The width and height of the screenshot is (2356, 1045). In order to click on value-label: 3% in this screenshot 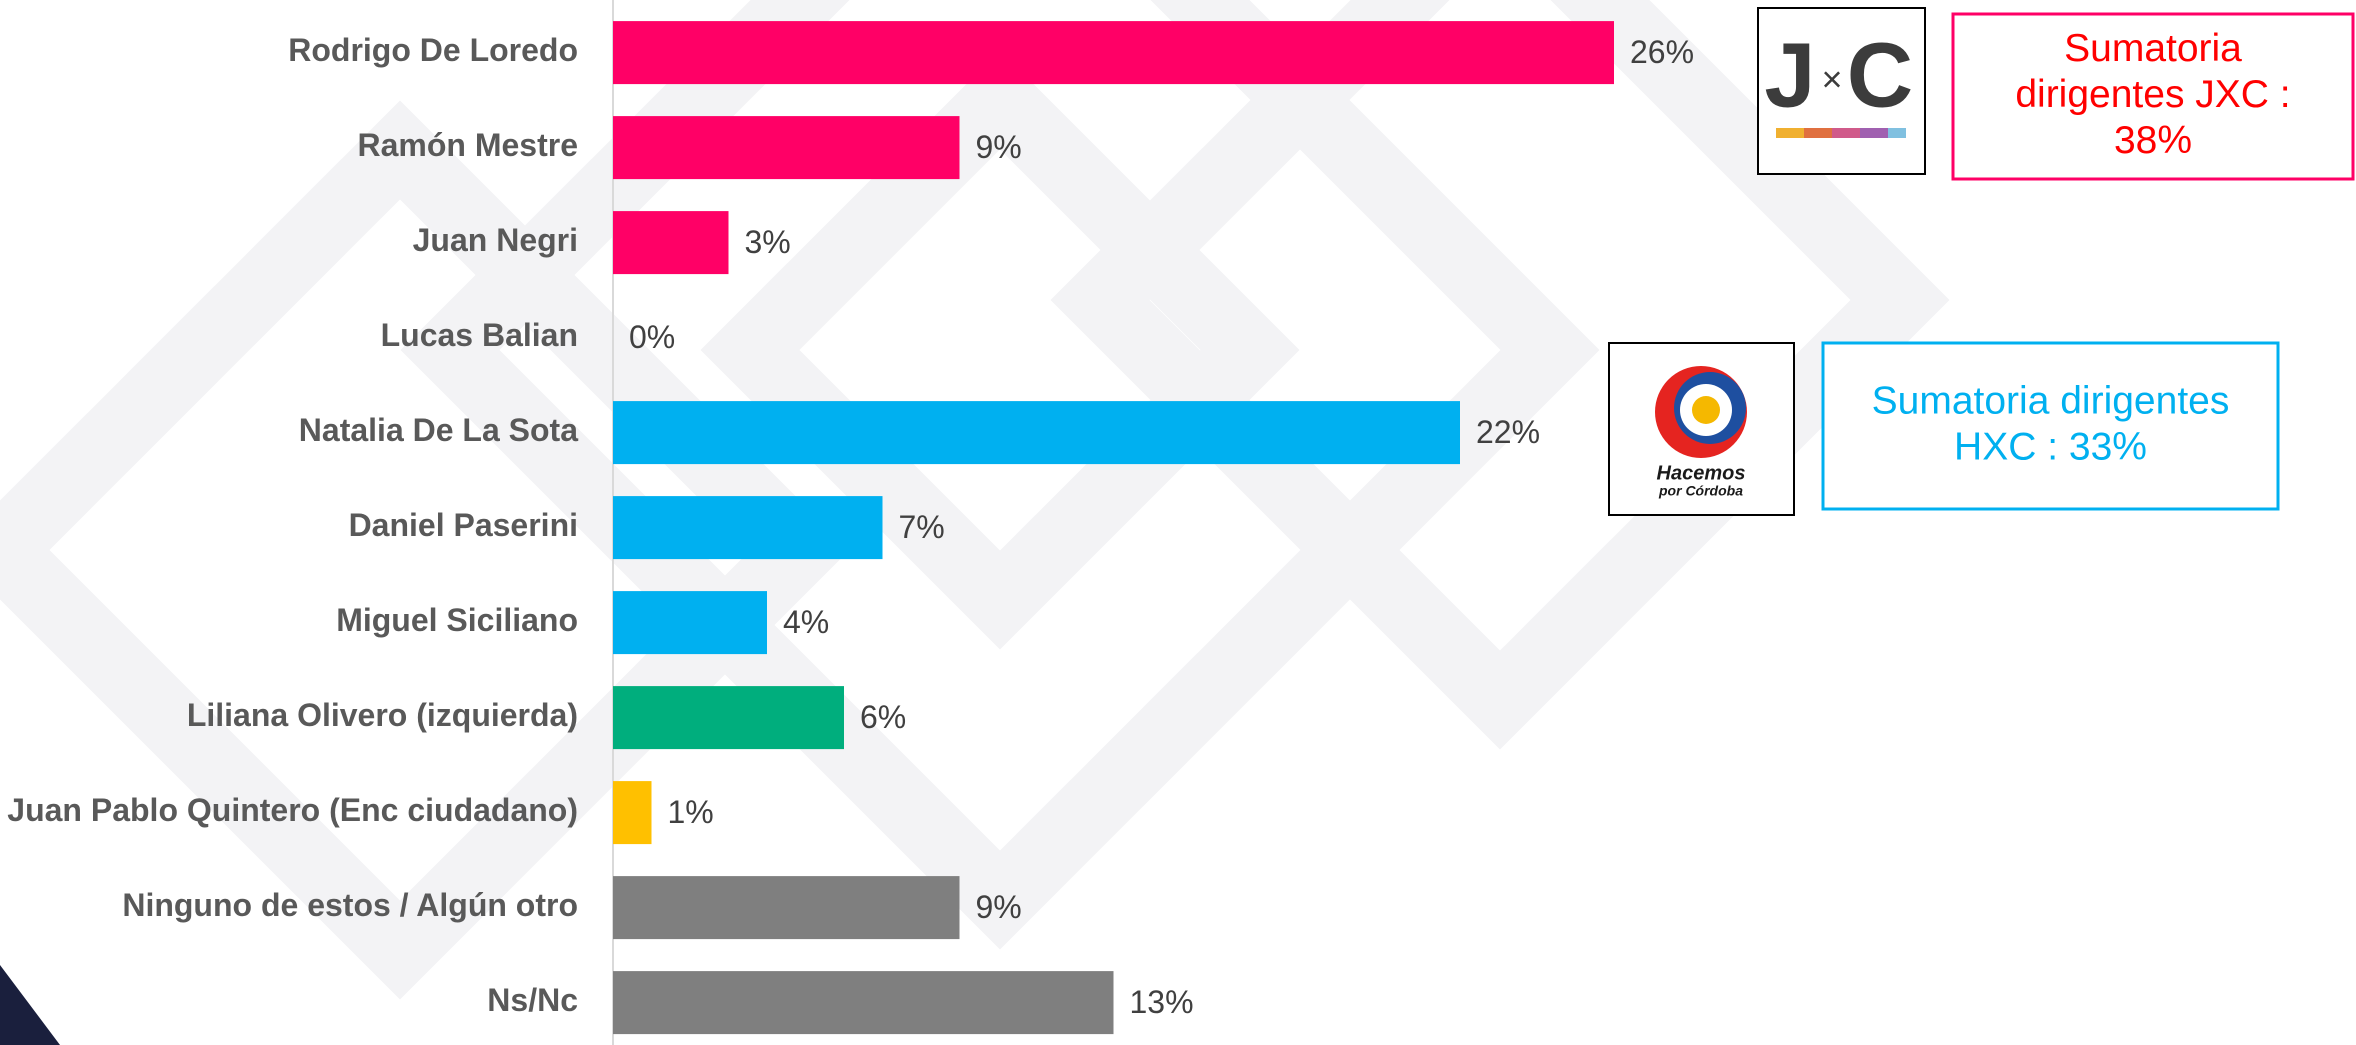, I will do `click(768, 242)`.